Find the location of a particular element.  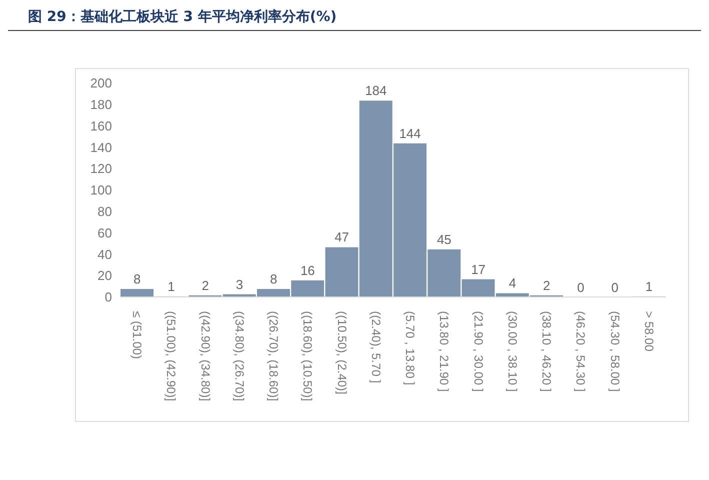

data-label: 3 is located at coordinates (240, 284).